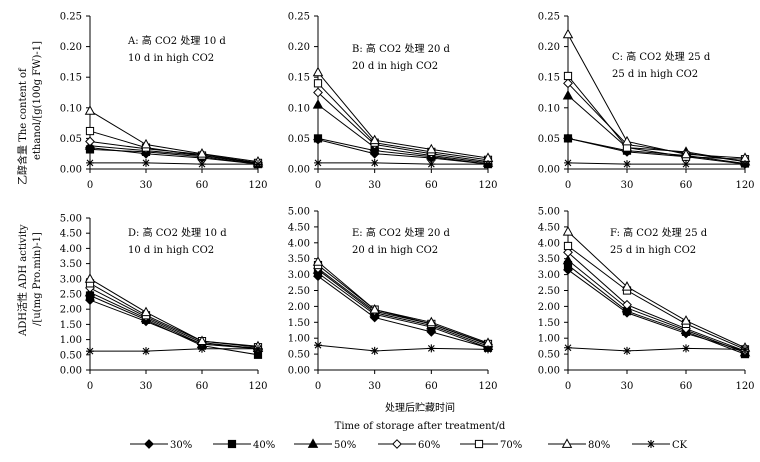  I want to click on y-tick-label: 1.00, so click(71, 340).